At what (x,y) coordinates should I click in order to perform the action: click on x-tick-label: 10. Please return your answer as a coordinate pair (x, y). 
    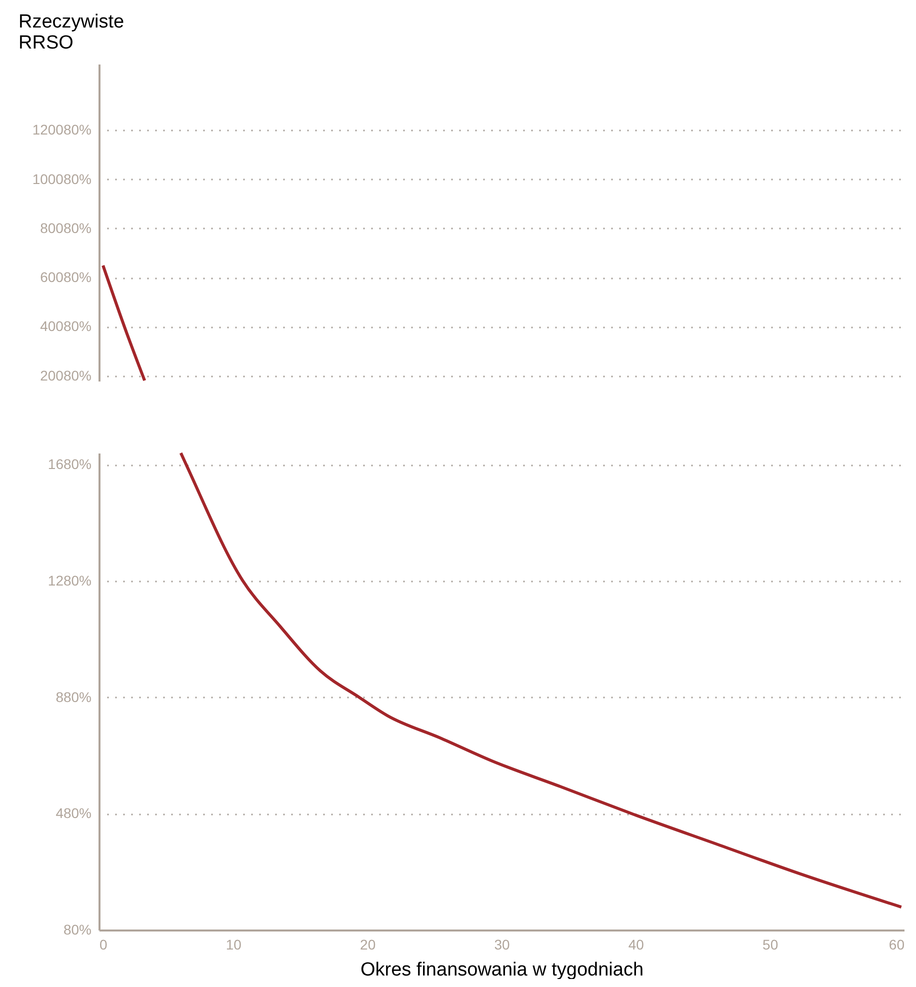
    Looking at the image, I should click on (234, 944).